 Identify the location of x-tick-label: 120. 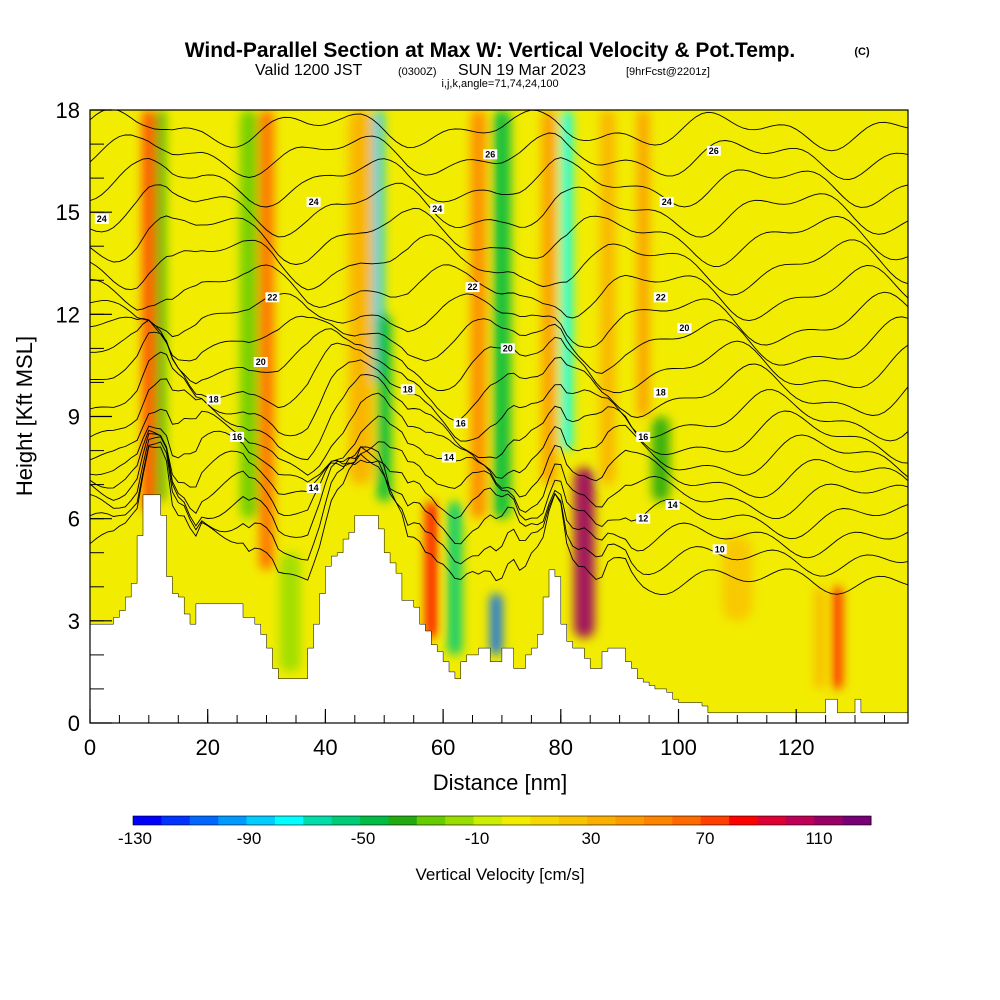
(796, 747).